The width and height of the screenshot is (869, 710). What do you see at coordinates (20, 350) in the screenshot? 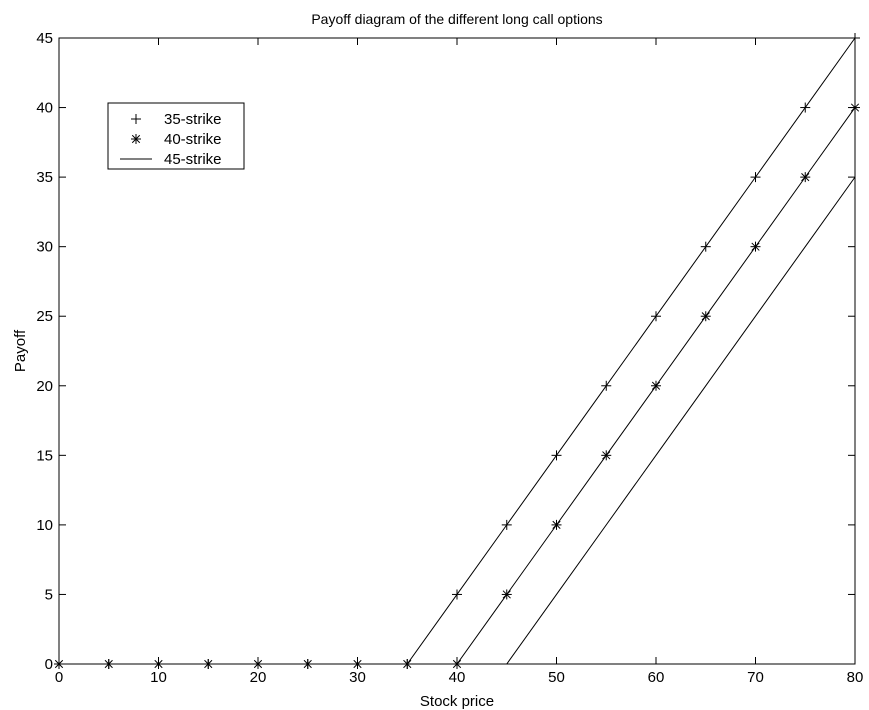
I see `y-axis-title: Payoff` at bounding box center [20, 350].